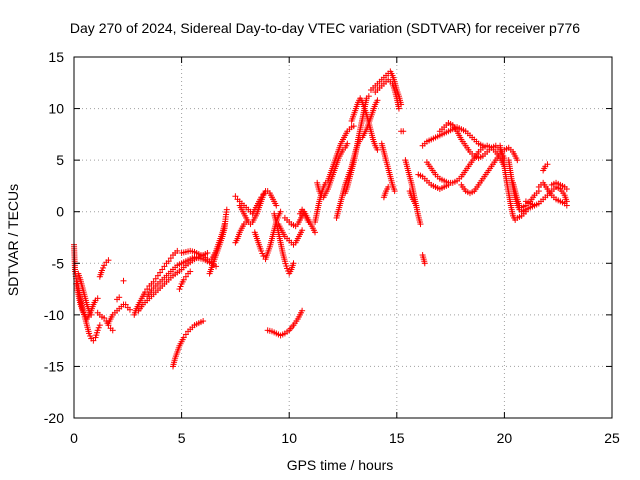  Describe the element at coordinates (58, 263) in the screenshot. I see `y-tick-label: -5` at that location.